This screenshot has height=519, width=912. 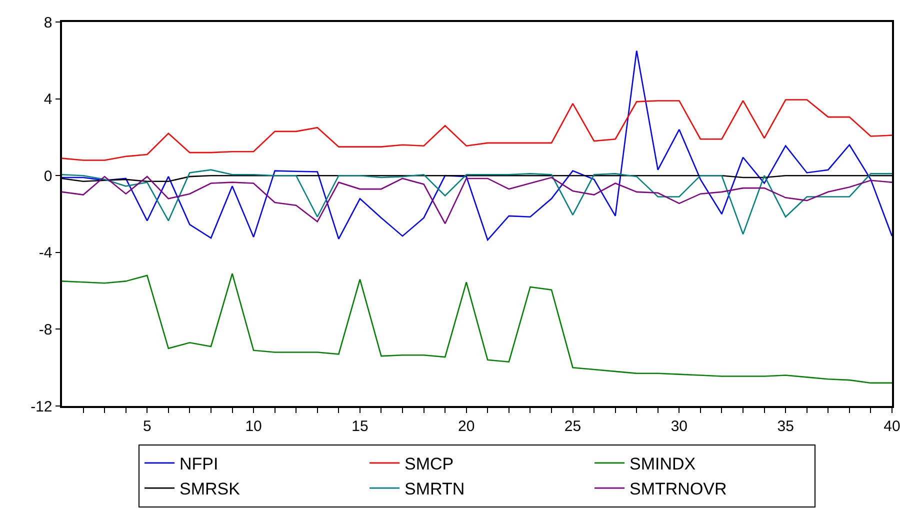 What do you see at coordinates (199, 464) in the screenshot?
I see `legend-label: NFPI` at bounding box center [199, 464].